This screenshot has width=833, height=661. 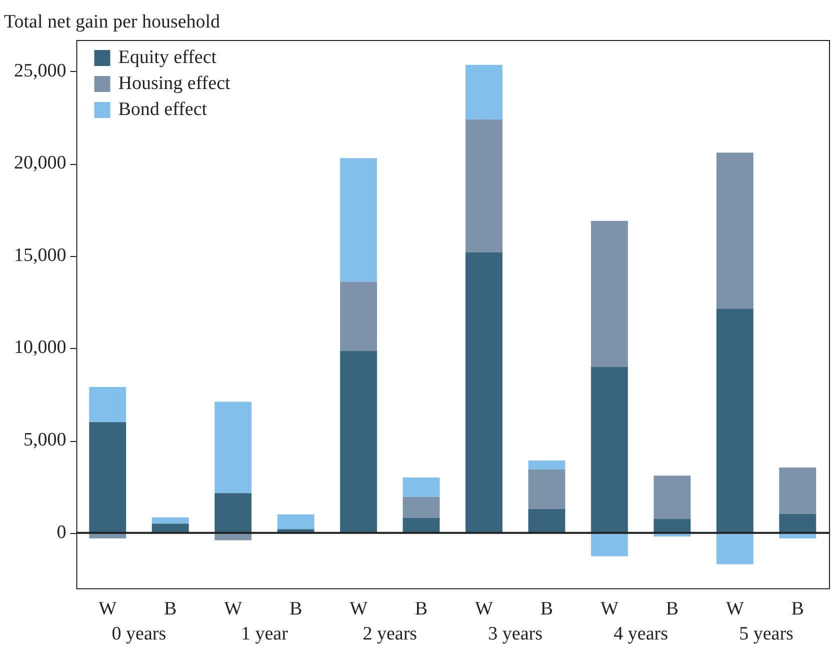 I want to click on y-tick-label: 10,000, so click(x=40, y=347).